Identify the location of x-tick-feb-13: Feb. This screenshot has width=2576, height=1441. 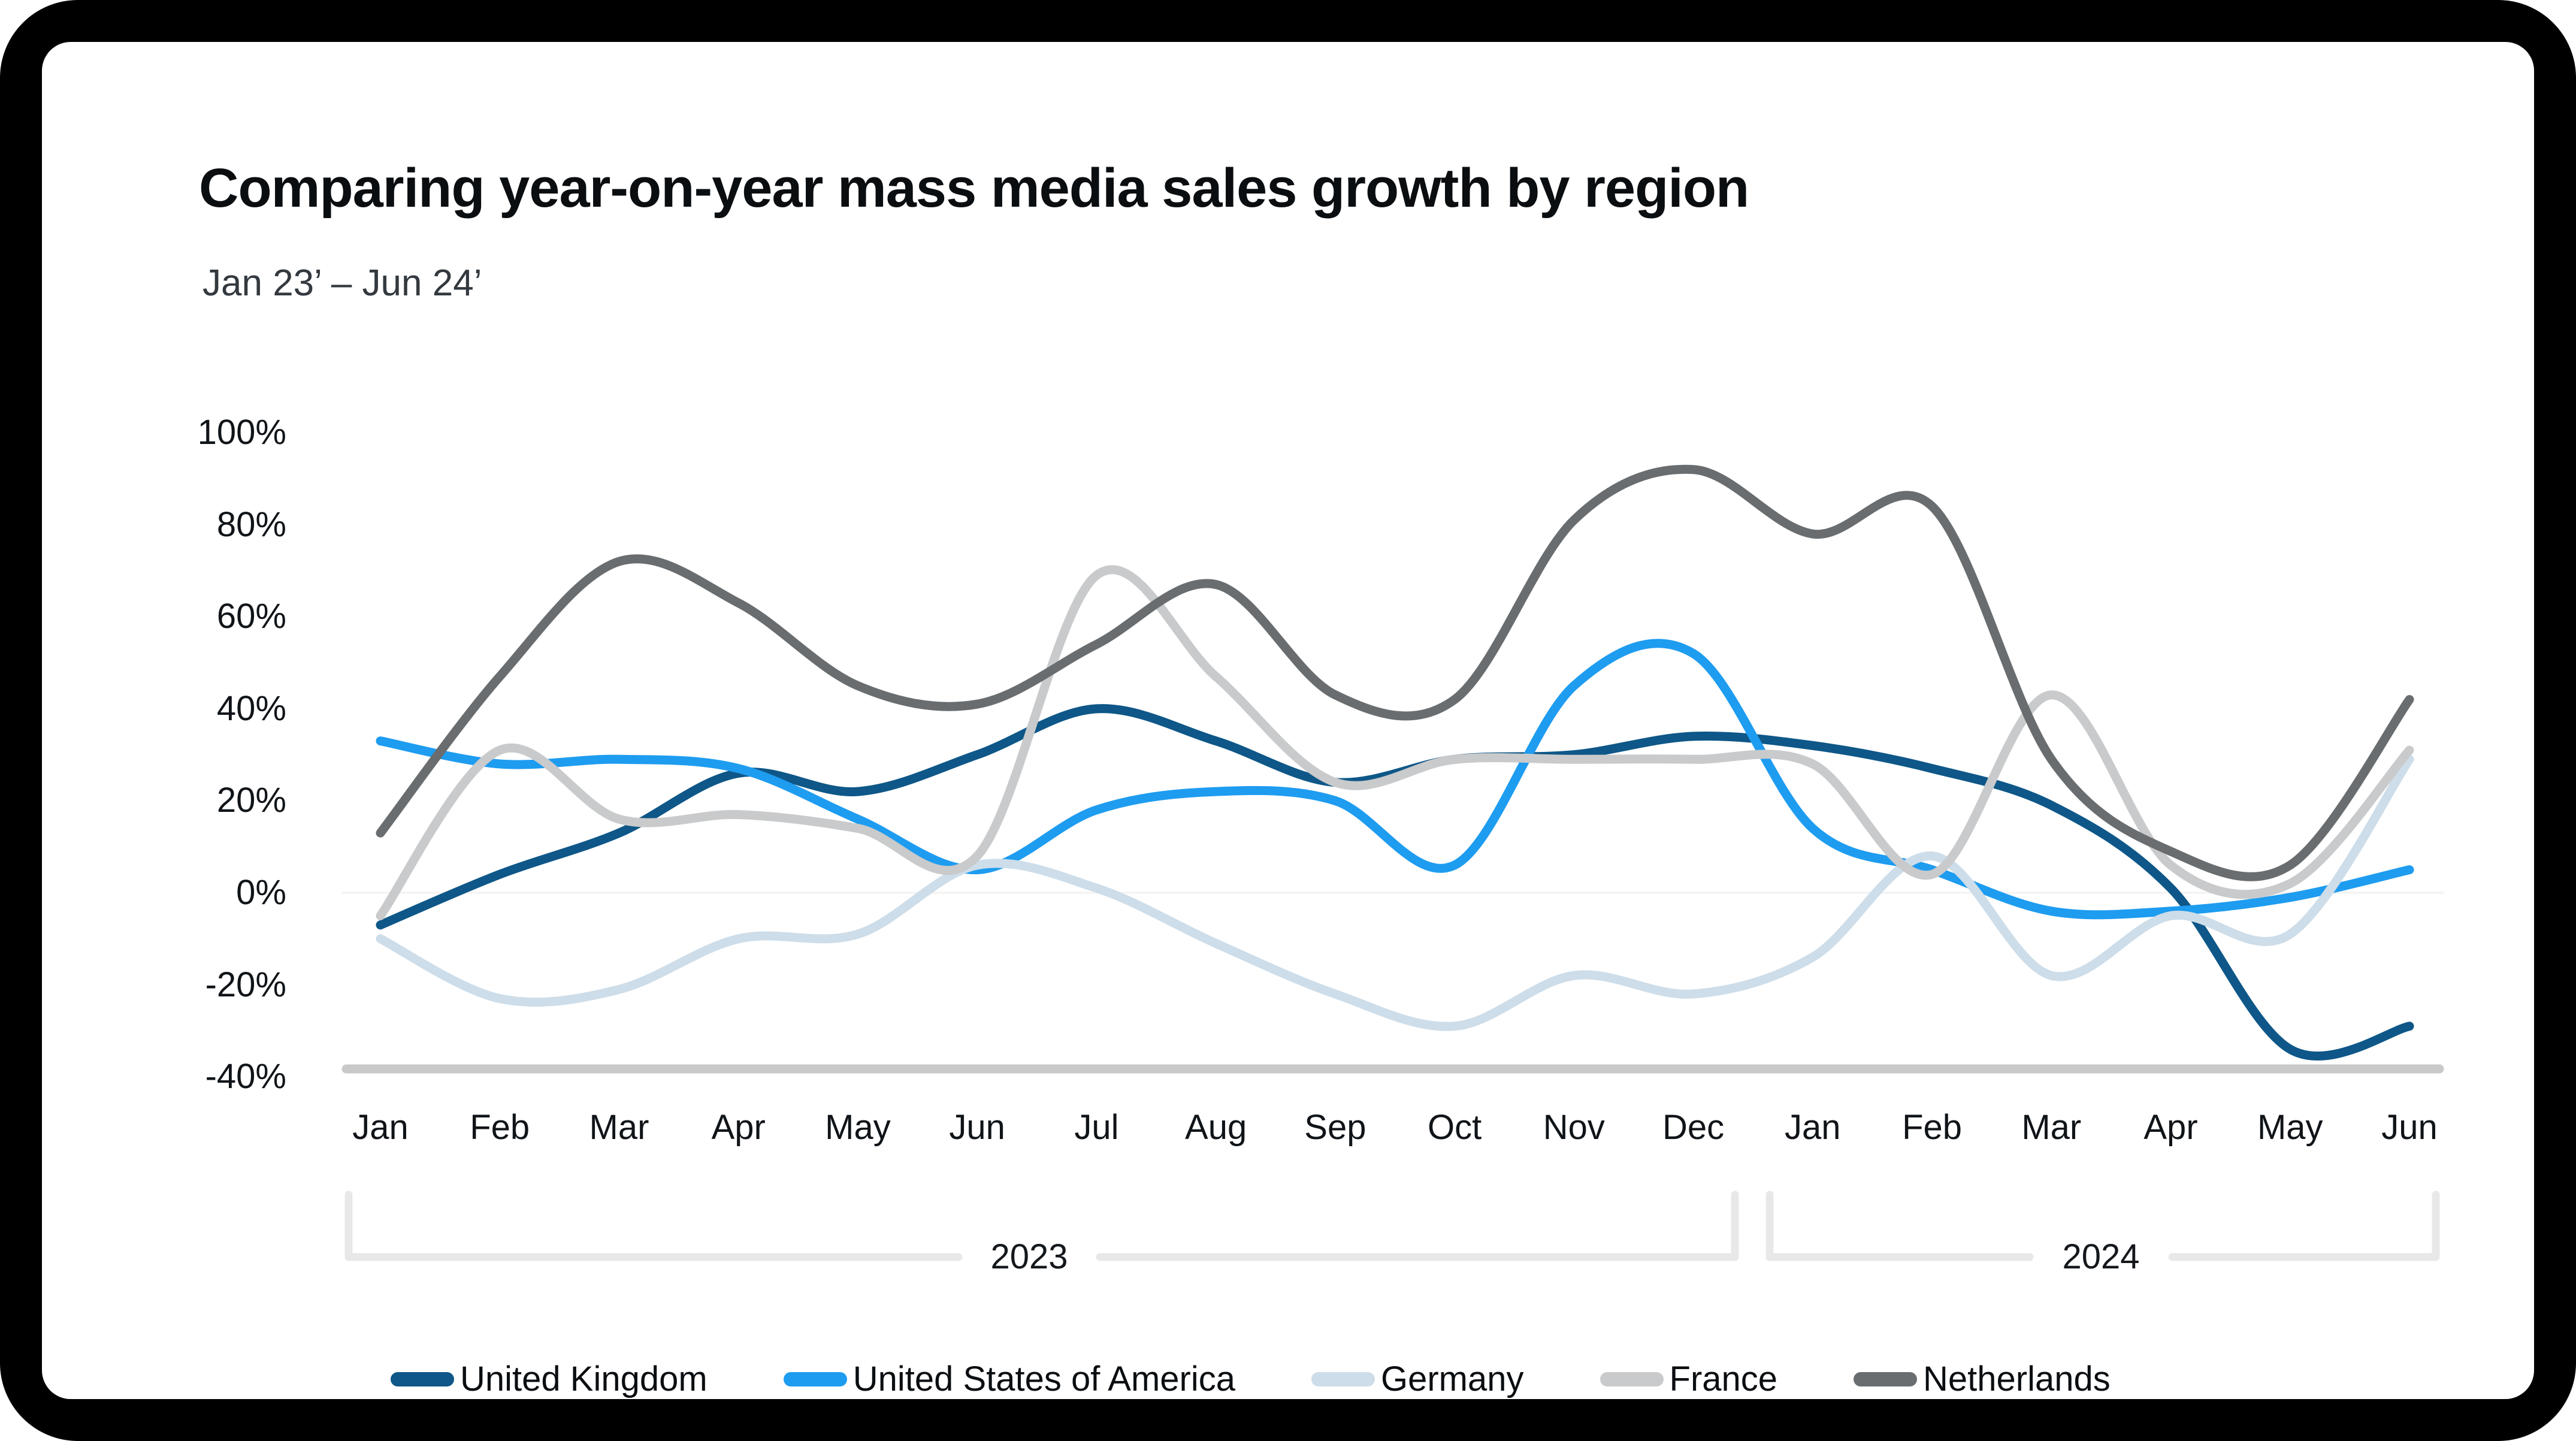
(1932, 1127).